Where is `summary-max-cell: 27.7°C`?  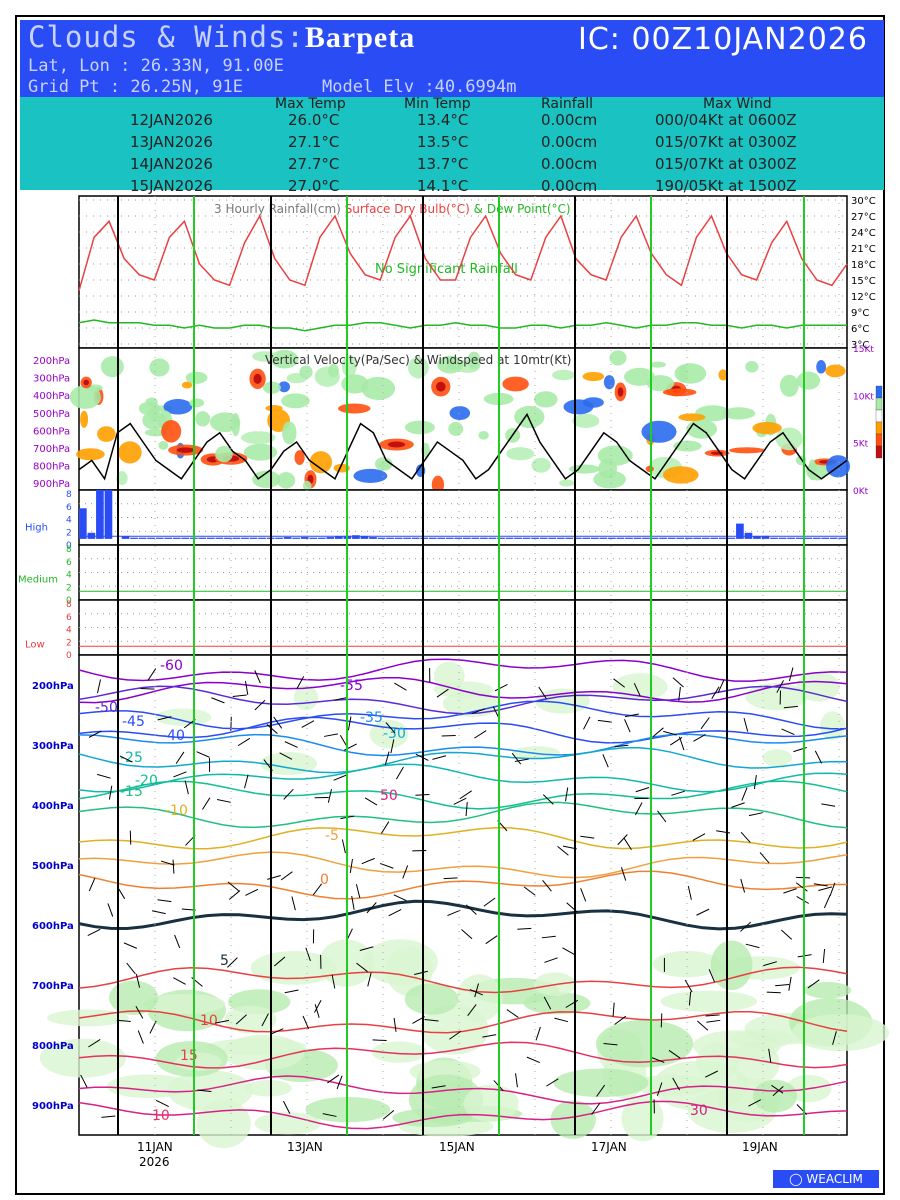
summary-max-cell: 27.7°C is located at coordinates (314, 164).